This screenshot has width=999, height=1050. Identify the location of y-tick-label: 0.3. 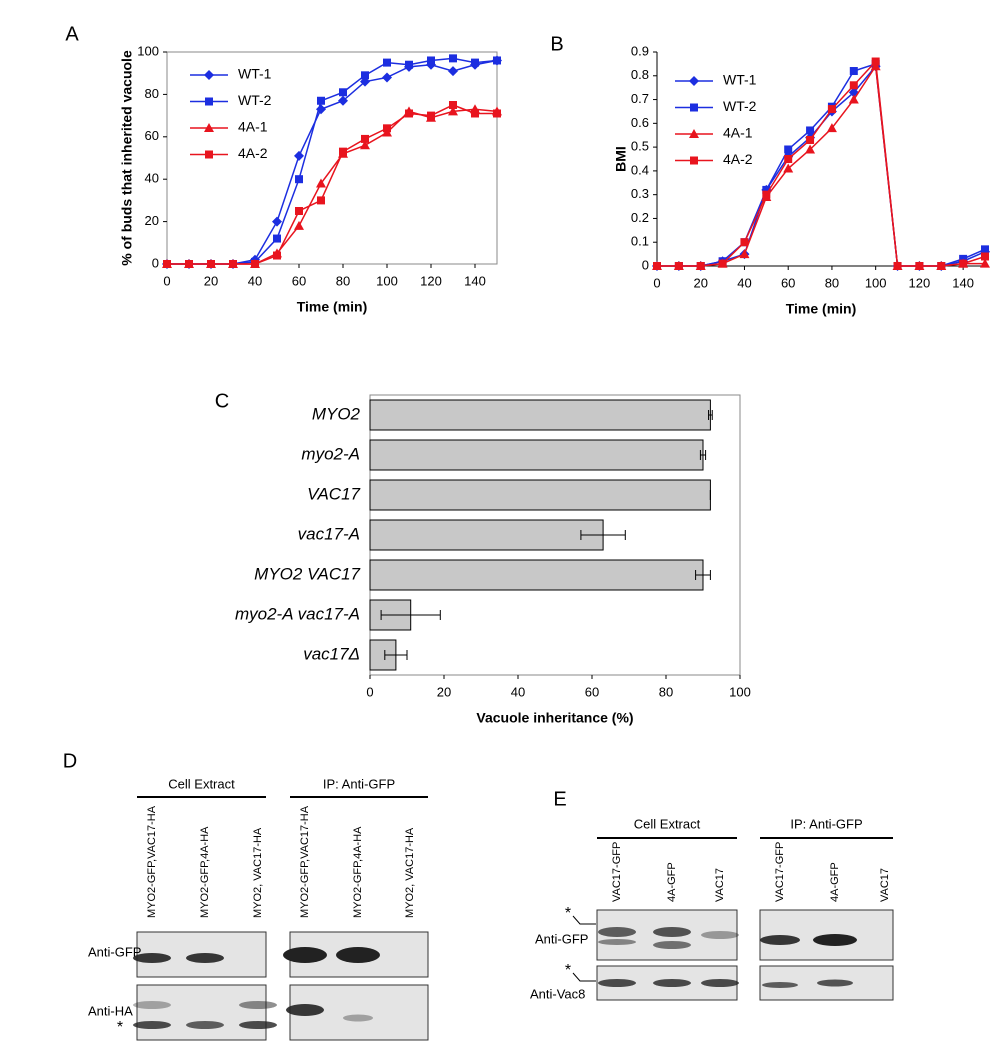
(640, 193).